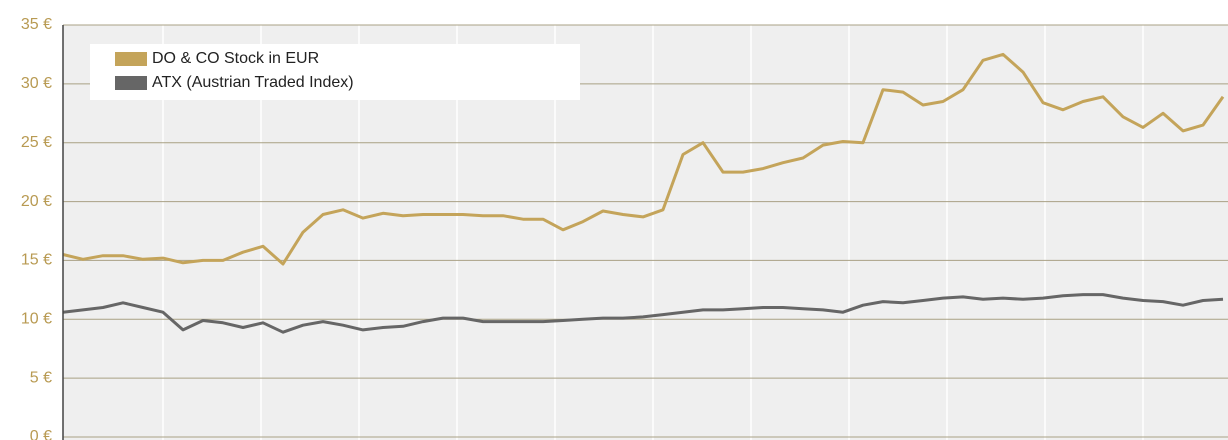 The width and height of the screenshot is (1228, 440). I want to click on y-tick-label: 35 €, so click(36, 24).